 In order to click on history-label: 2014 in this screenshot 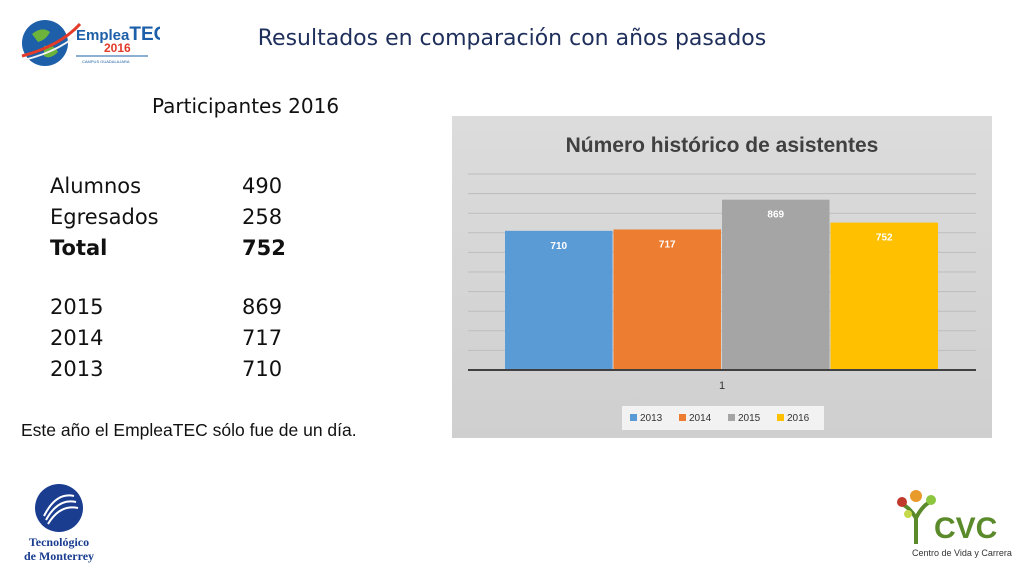, I will do `click(77, 337)`.